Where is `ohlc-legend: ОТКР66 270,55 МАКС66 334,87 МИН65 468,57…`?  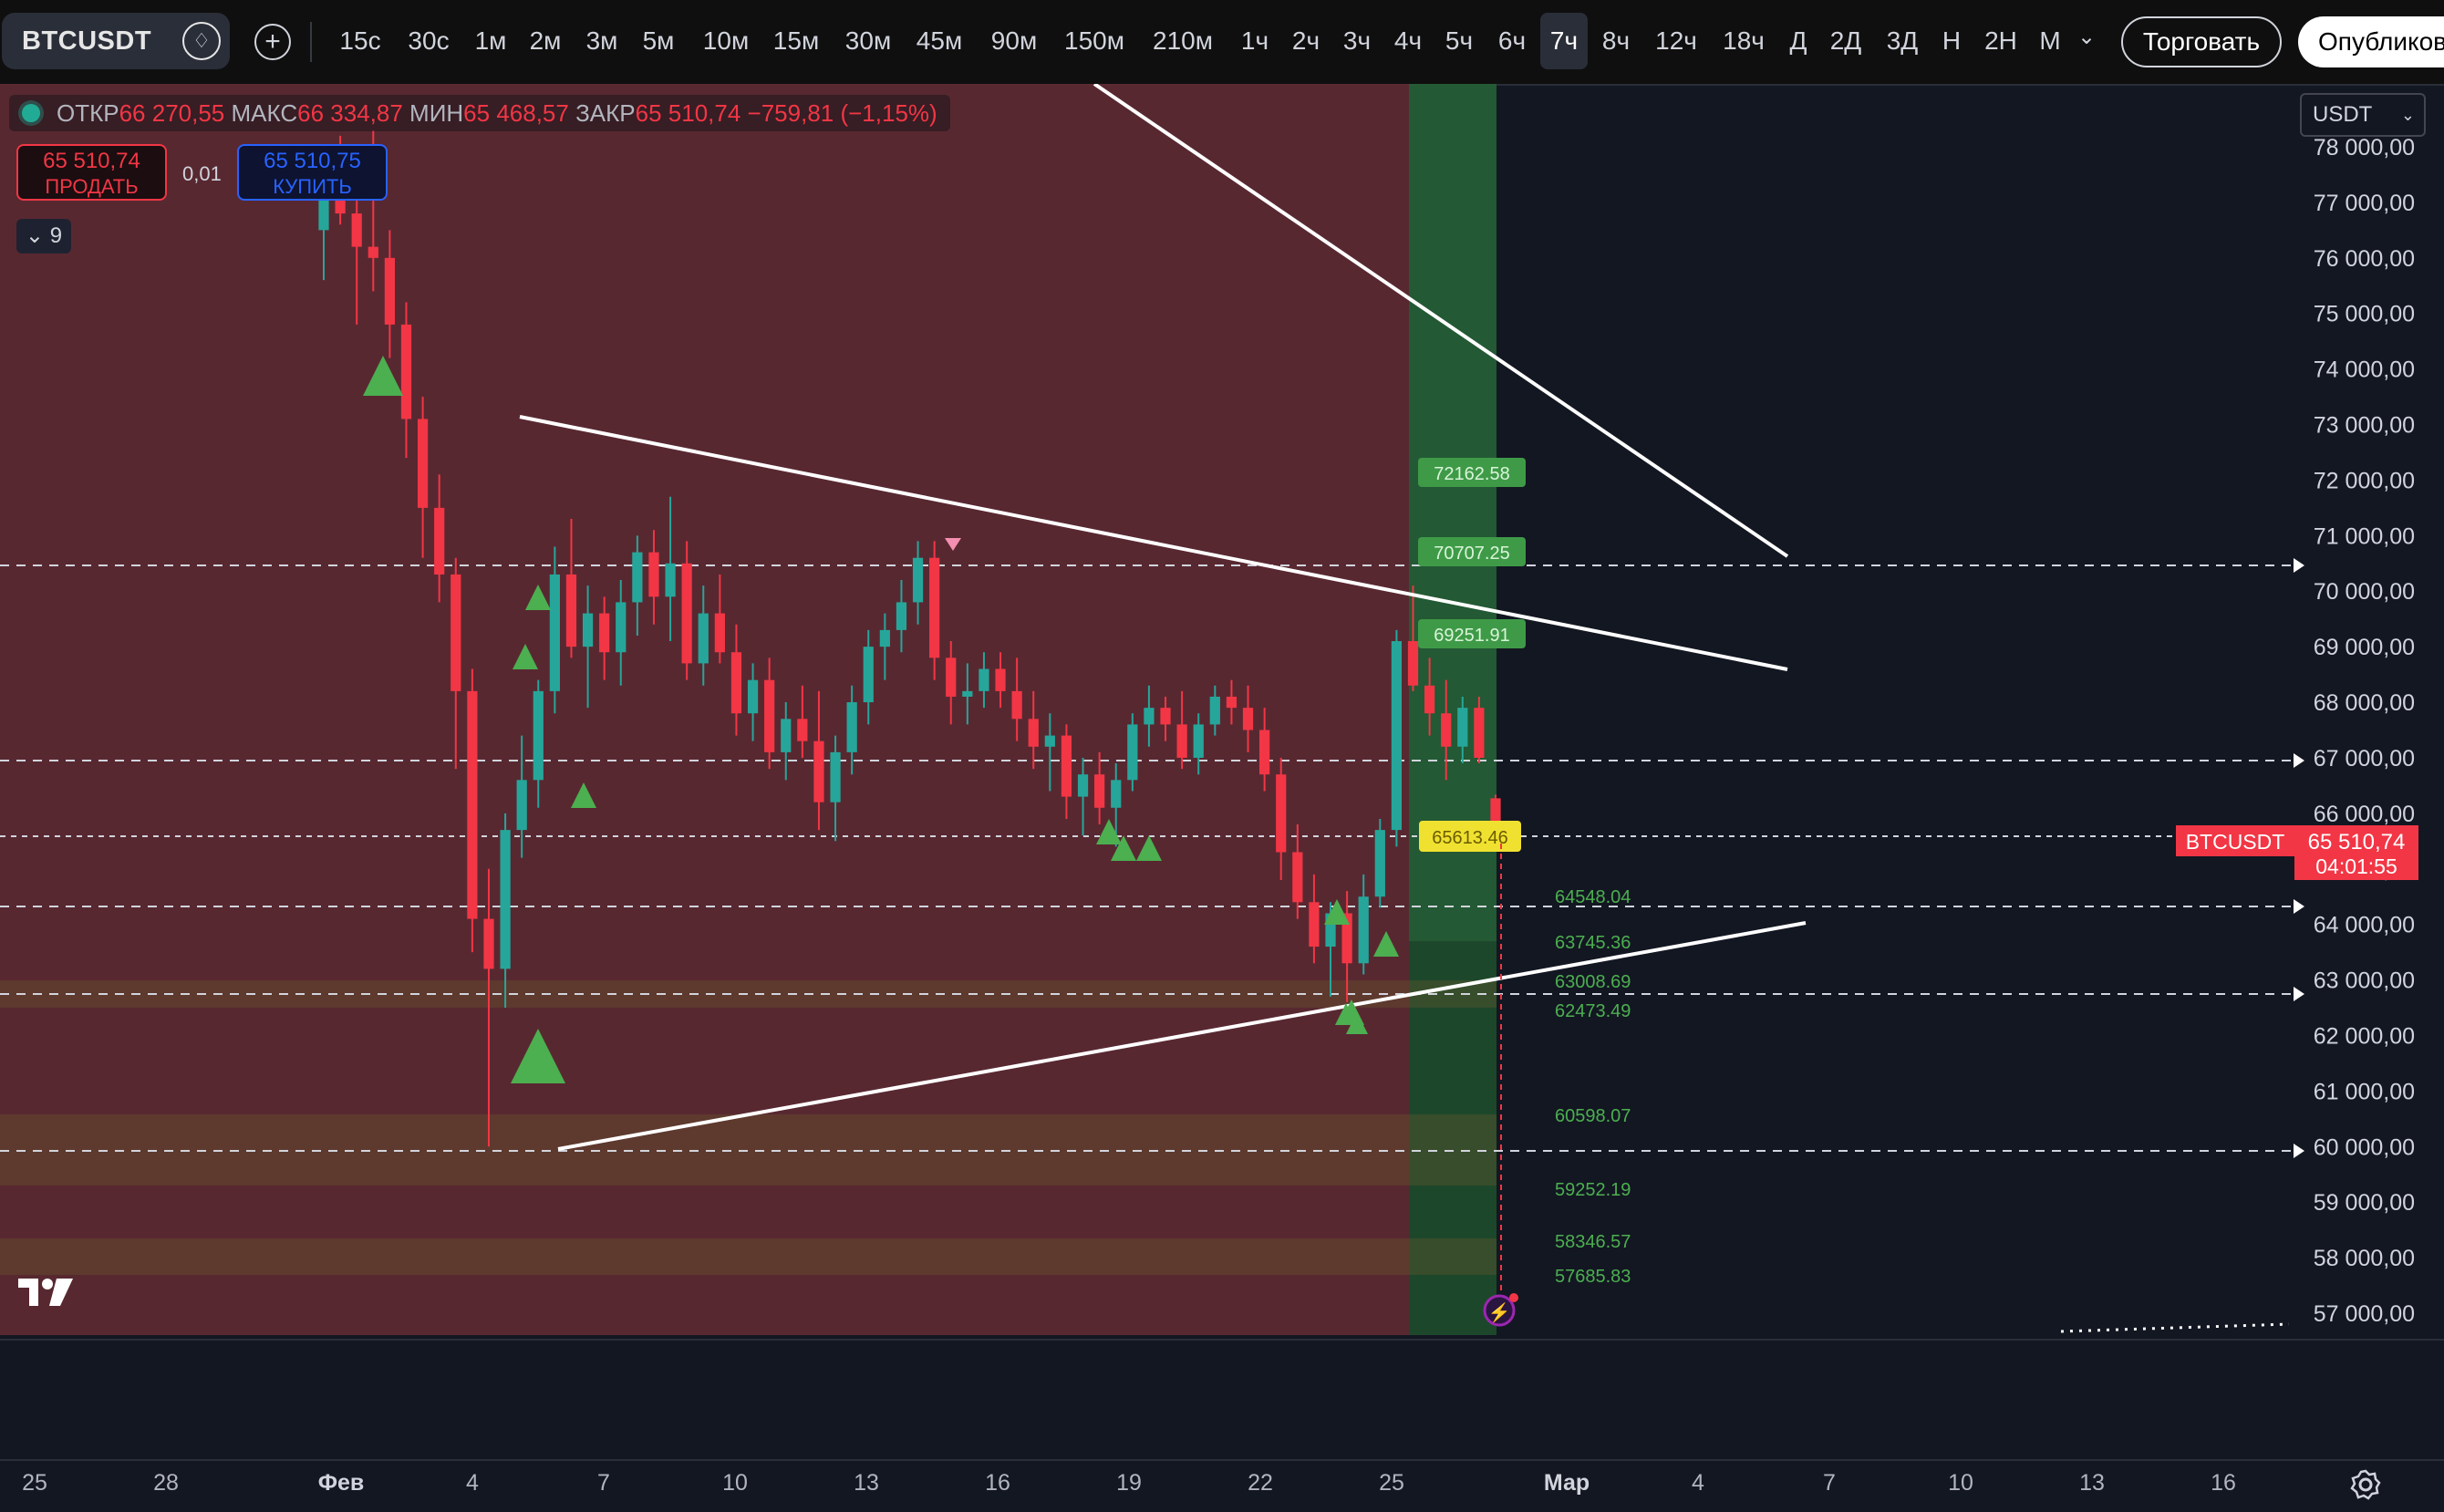
ohlc-legend: ОТКР66 270,55 МАКС66 334,87 МИН65 468,57… is located at coordinates (479, 113).